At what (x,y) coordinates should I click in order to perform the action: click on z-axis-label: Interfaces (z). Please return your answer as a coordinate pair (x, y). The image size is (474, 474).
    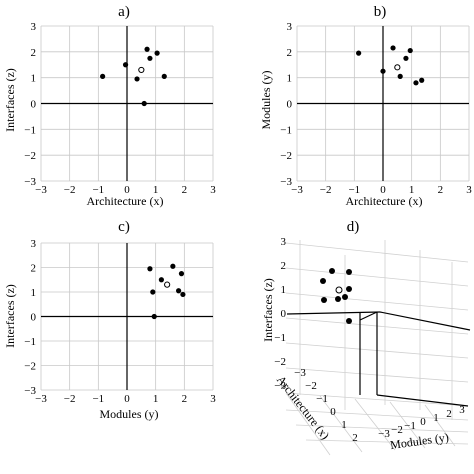
    Looking at the image, I should click on (268, 310).